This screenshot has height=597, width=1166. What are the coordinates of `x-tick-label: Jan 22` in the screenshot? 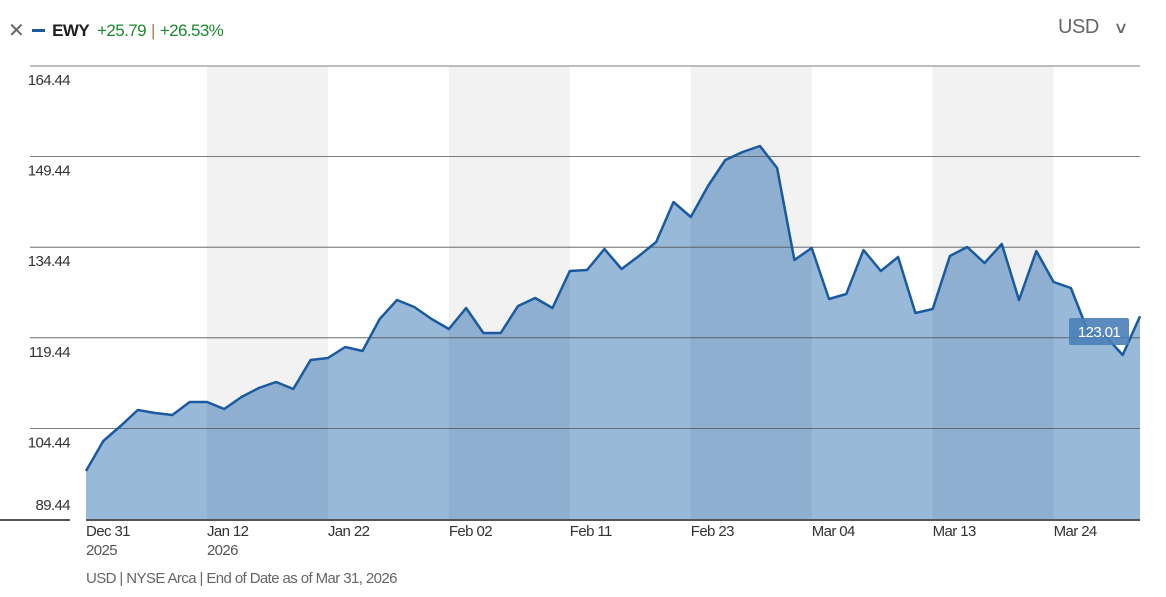 It's located at (349, 531).